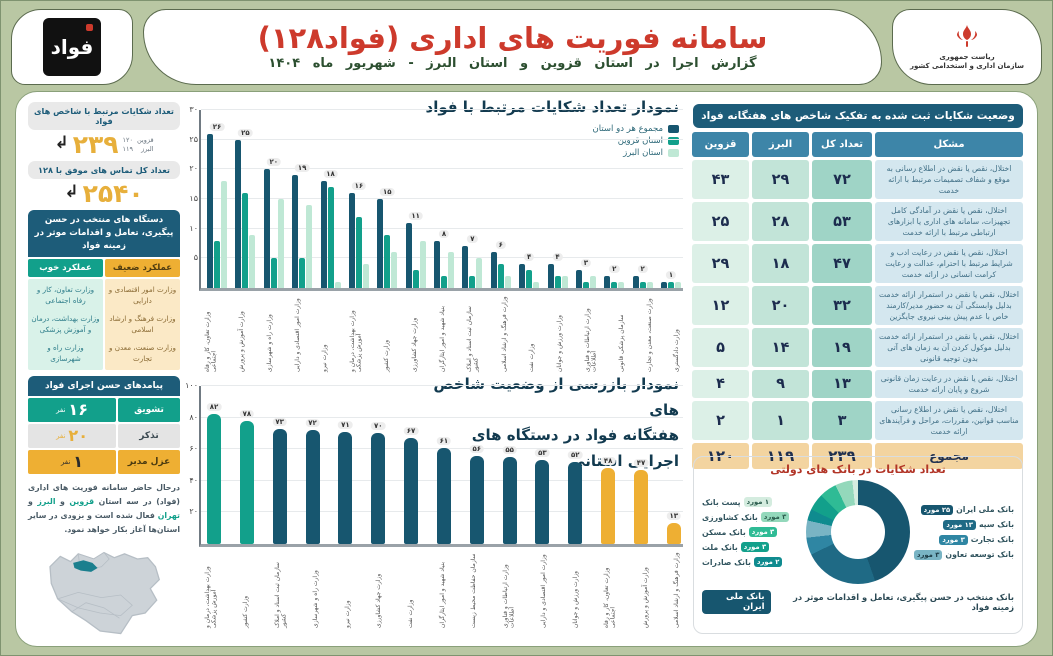 This screenshot has height=656, width=1053. What do you see at coordinates (780, 420) in the screenshot?
I see `alborz-cell: ۱` at bounding box center [780, 420].